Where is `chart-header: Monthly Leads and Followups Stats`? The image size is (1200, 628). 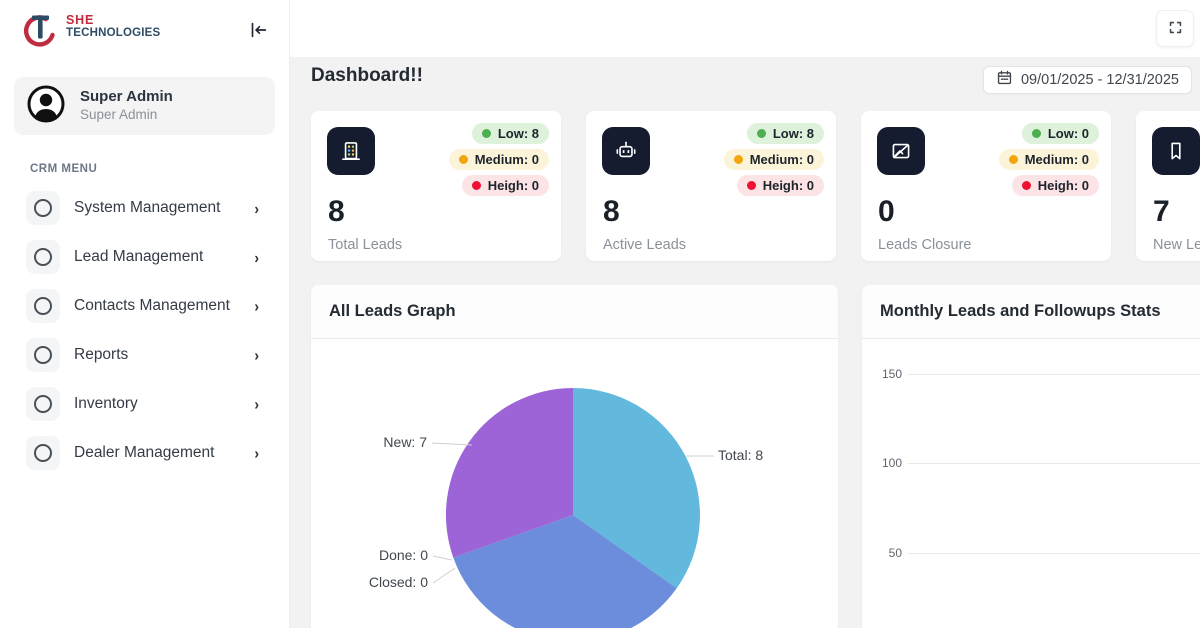 chart-header: Monthly Leads and Followups Stats is located at coordinates (1031, 312).